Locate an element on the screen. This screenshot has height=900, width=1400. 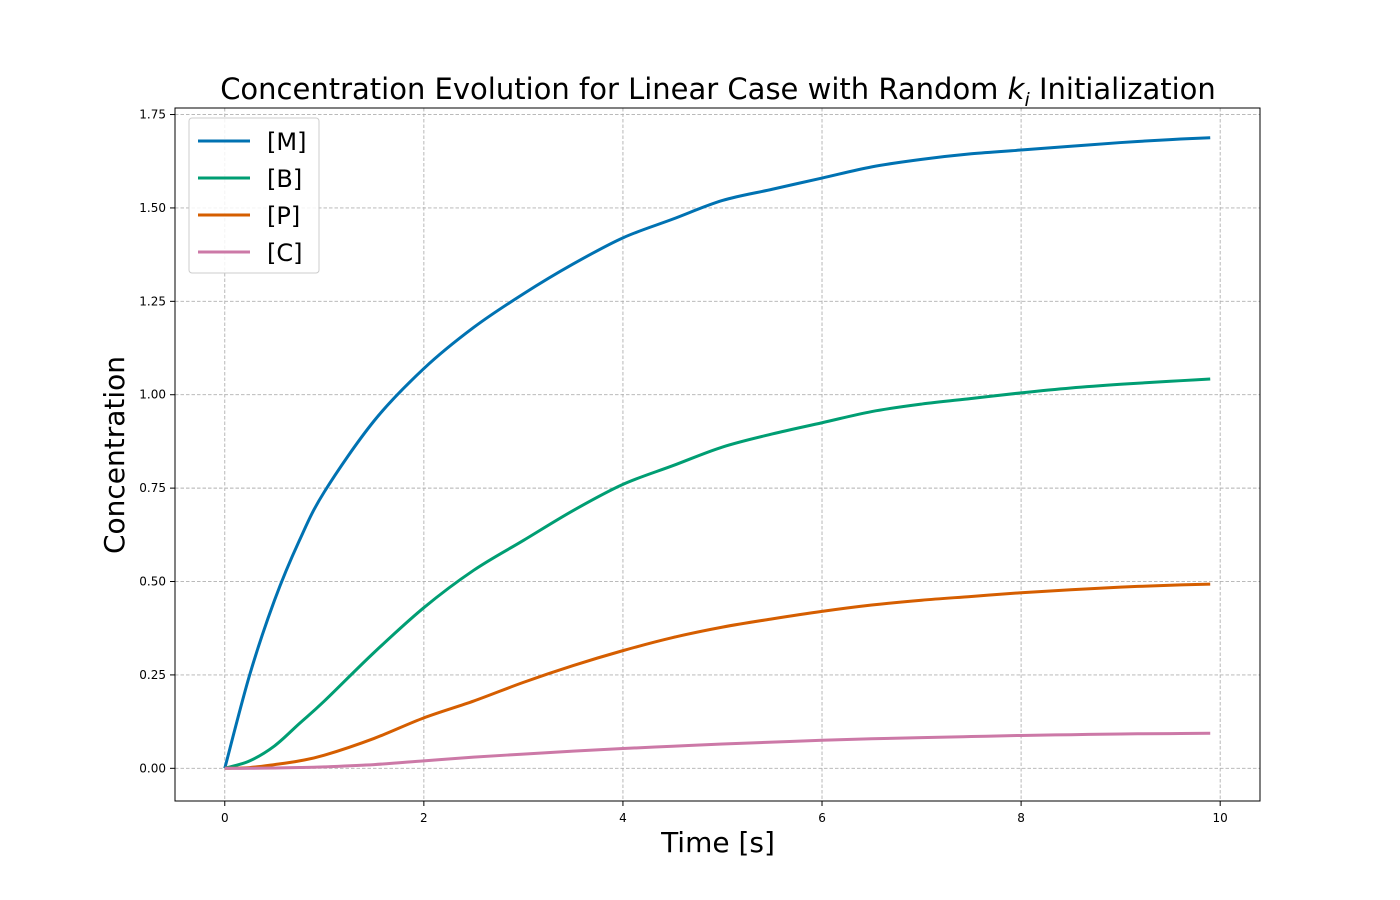
legend-box is located at coordinates (254, 195).